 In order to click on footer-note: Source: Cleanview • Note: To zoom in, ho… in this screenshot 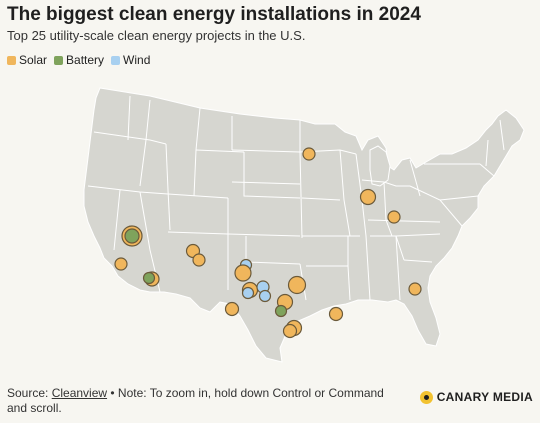, I will do `click(207, 401)`.